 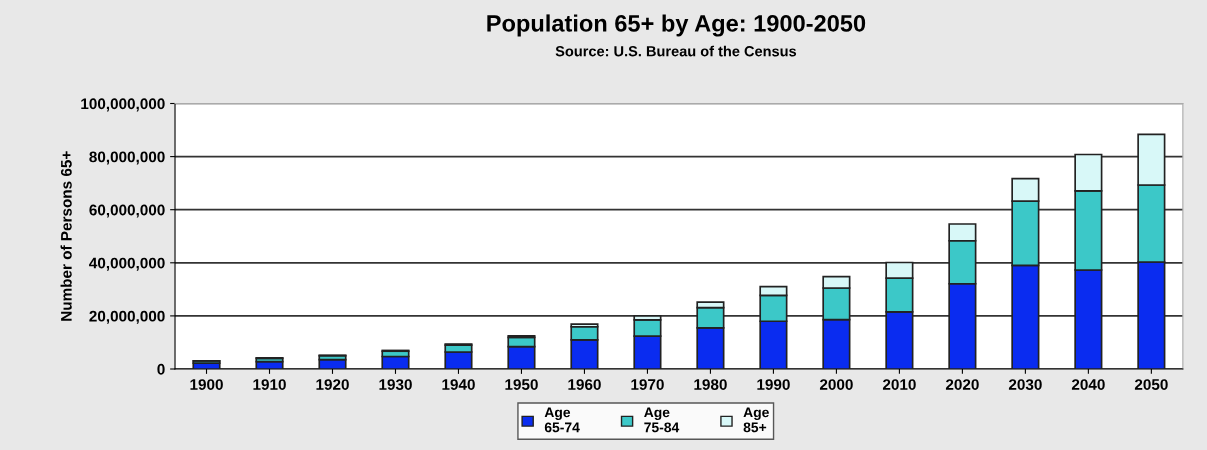 I want to click on y-tick-label: 20,000,000, so click(x=127, y=317).